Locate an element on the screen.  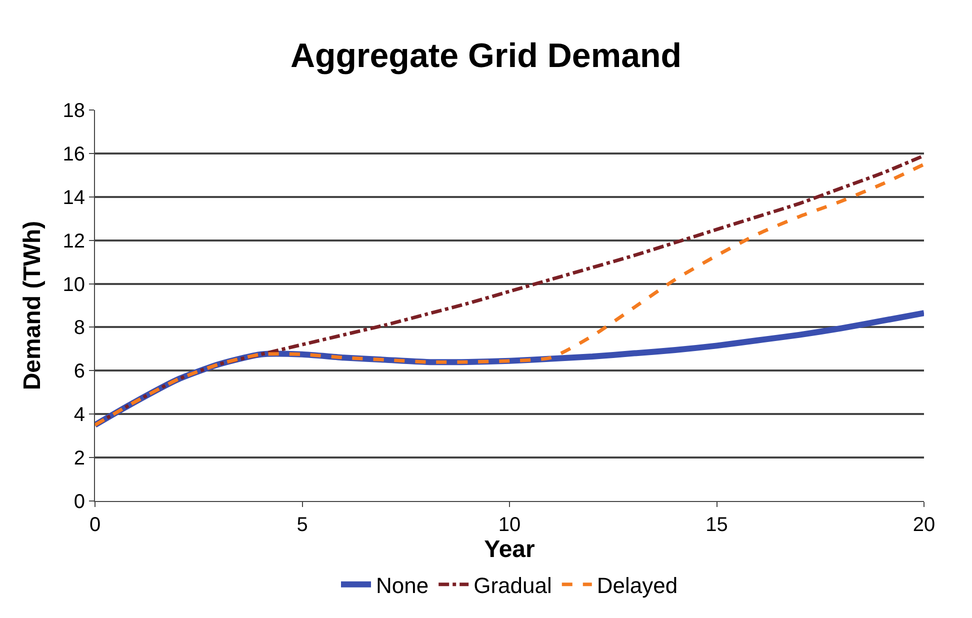
legend-label: Gradual is located at coordinates (513, 585).